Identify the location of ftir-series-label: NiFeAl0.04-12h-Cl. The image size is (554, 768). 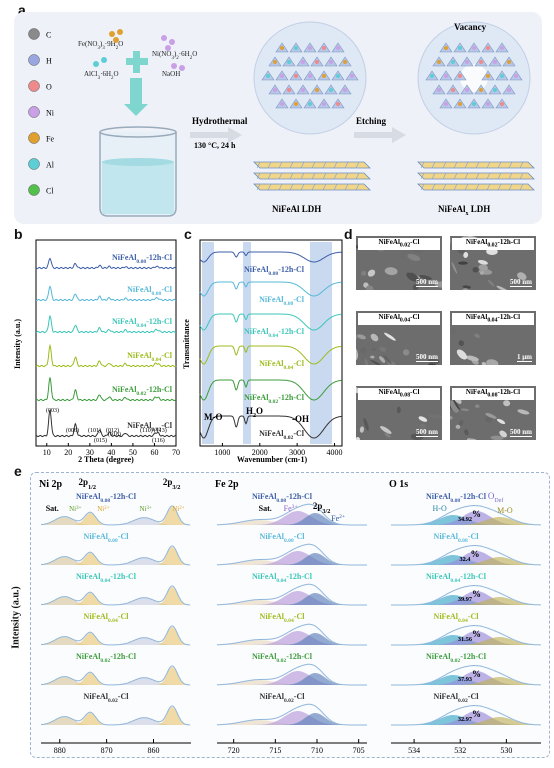
(274, 333).